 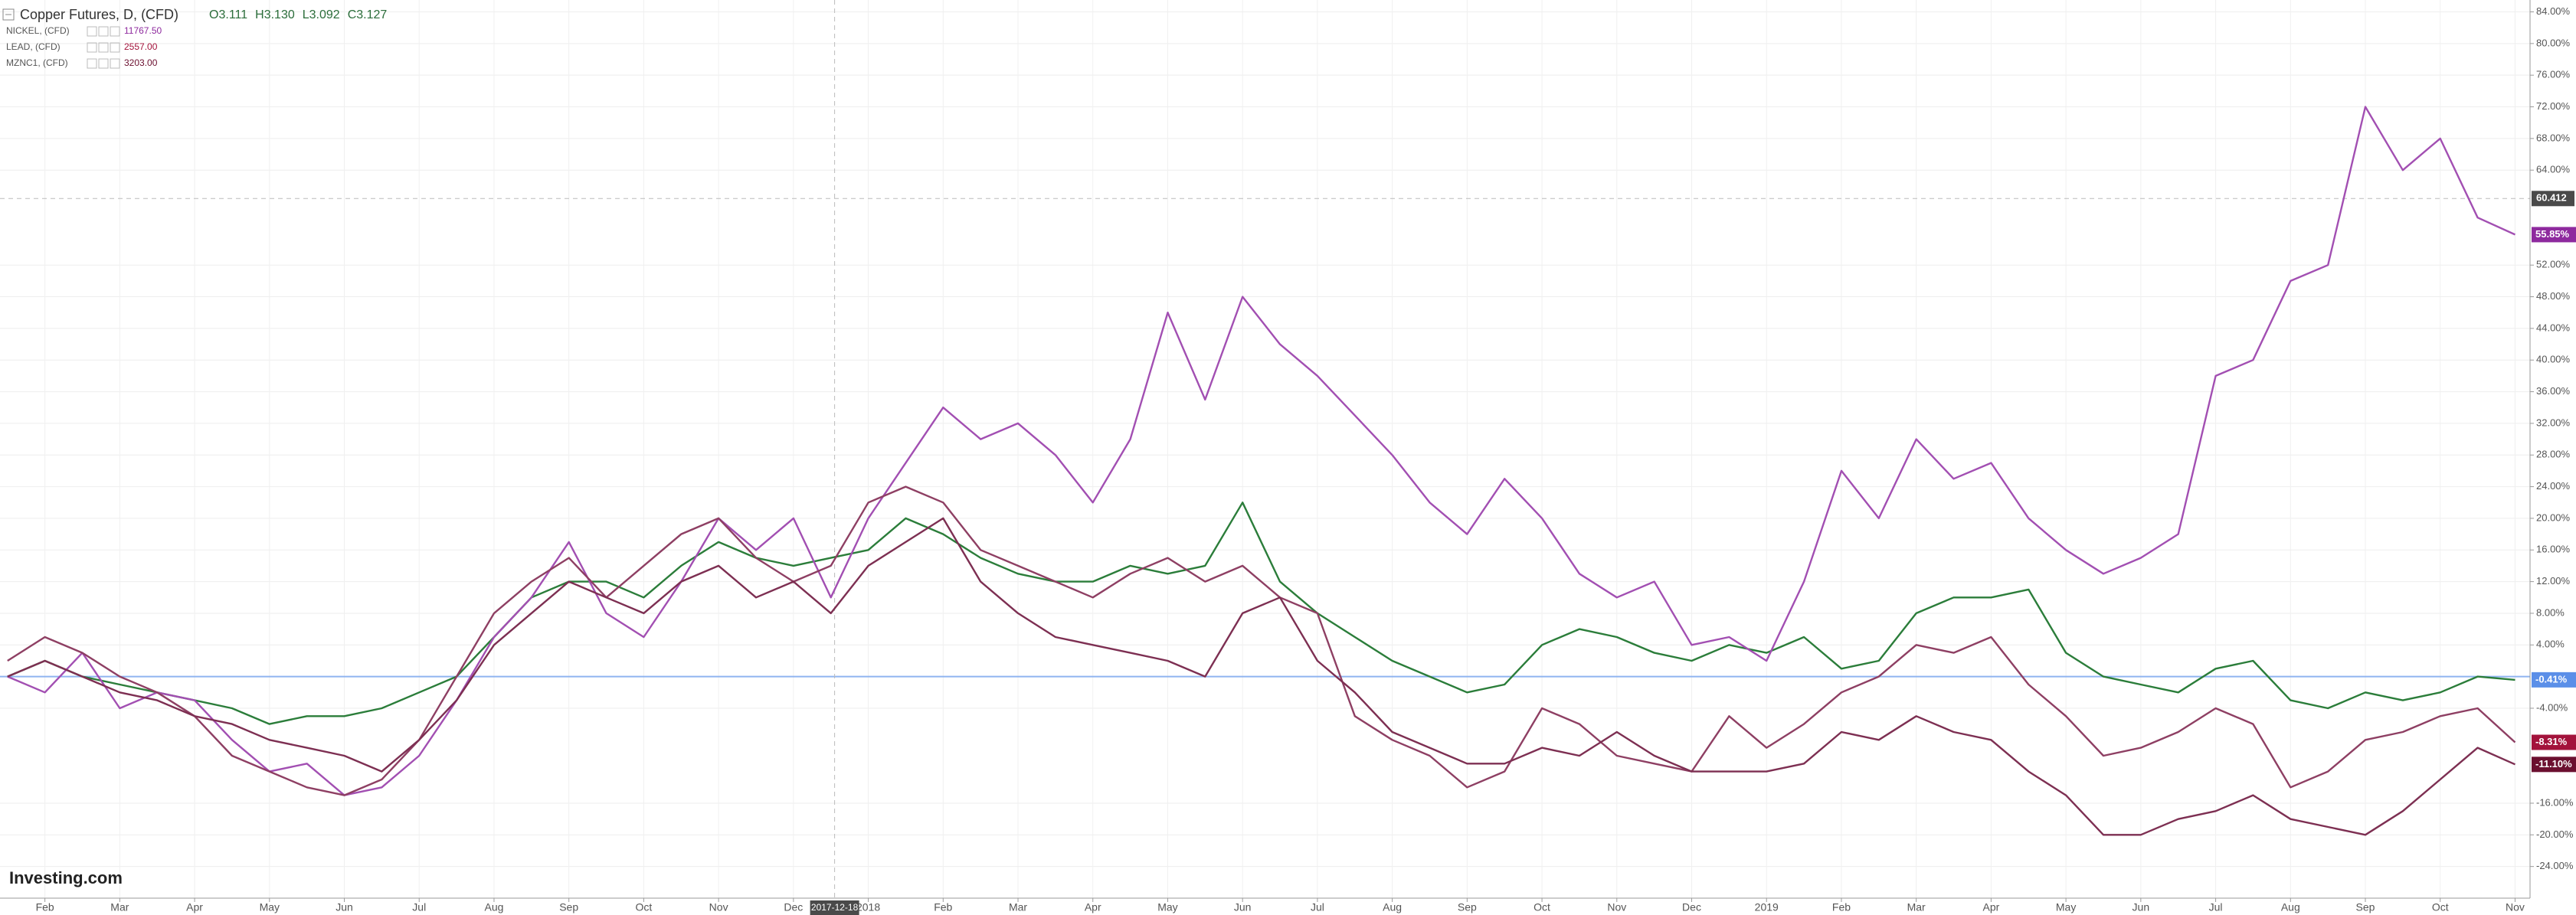 What do you see at coordinates (2553, 264) in the screenshot?
I see `y-tick-label: 52.00%` at bounding box center [2553, 264].